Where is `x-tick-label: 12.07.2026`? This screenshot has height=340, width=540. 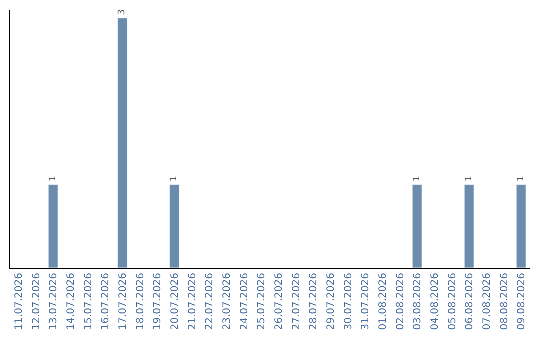
x-tick-label: 12.07.2026 is located at coordinates (36, 301).